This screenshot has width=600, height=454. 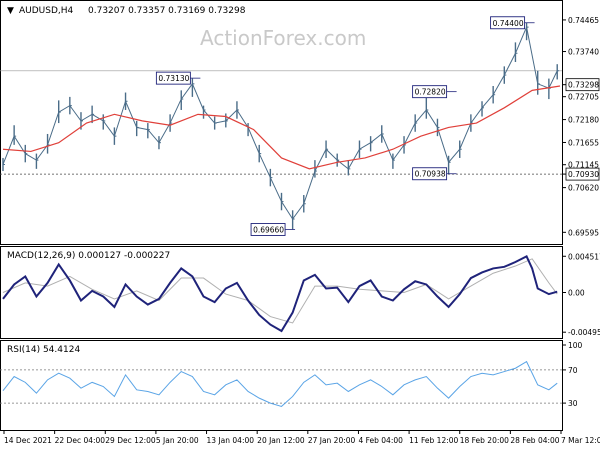 I want to click on macd-axis-label: 0.004517, so click(x=584, y=256).